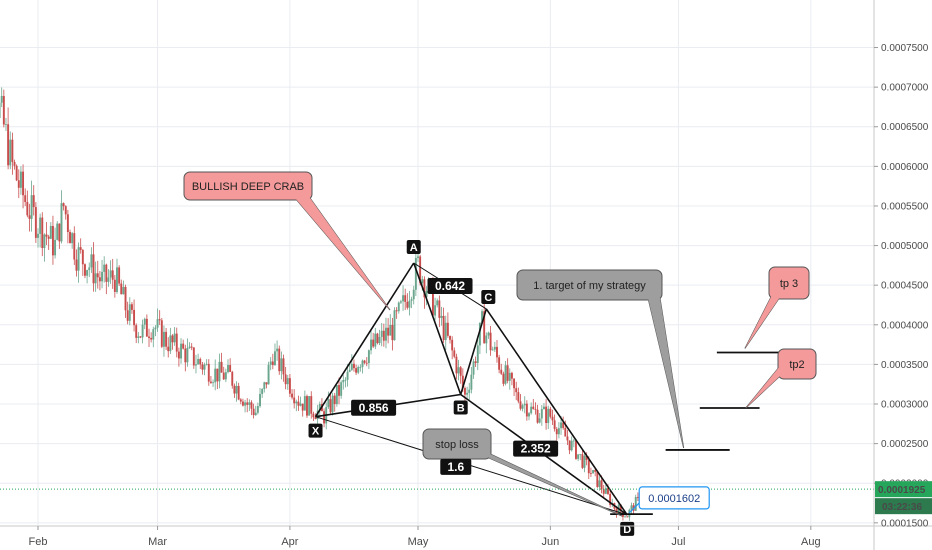  I want to click on callout-tp3: tp 3, so click(777, 307).